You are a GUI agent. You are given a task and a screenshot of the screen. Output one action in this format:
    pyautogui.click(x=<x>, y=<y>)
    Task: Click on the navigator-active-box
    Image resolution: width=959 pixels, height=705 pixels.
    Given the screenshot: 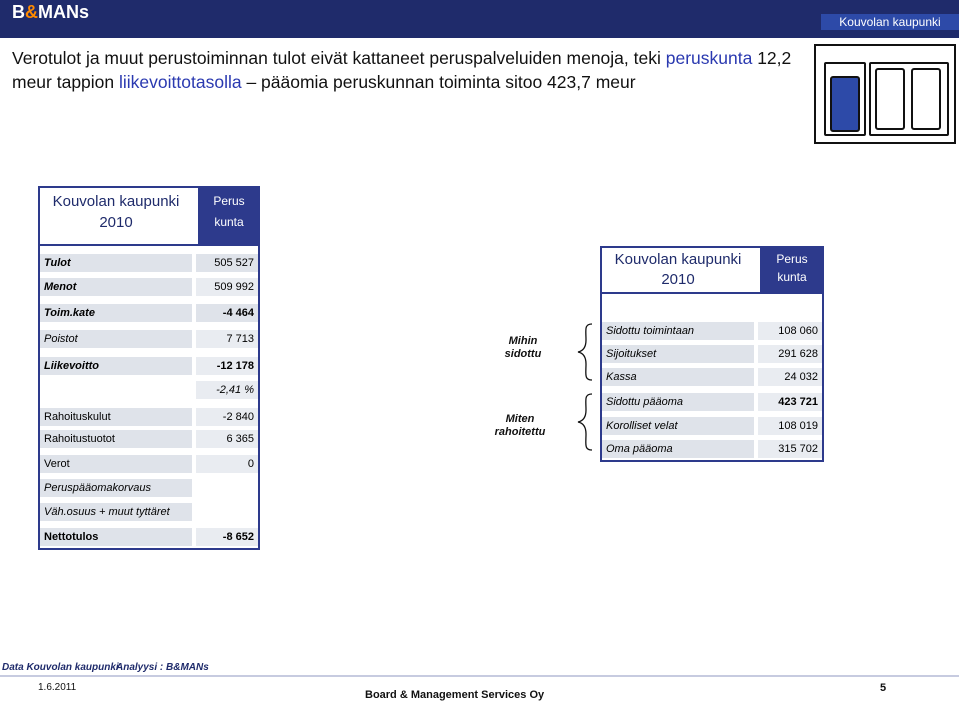 What is the action you would take?
    pyautogui.click(x=845, y=104)
    